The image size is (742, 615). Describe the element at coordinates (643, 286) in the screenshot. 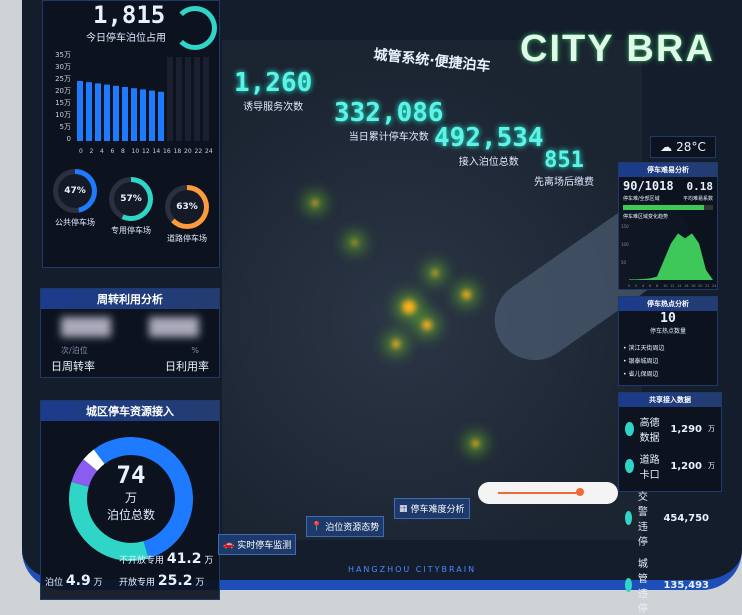

I see `x-tick: 4` at that location.